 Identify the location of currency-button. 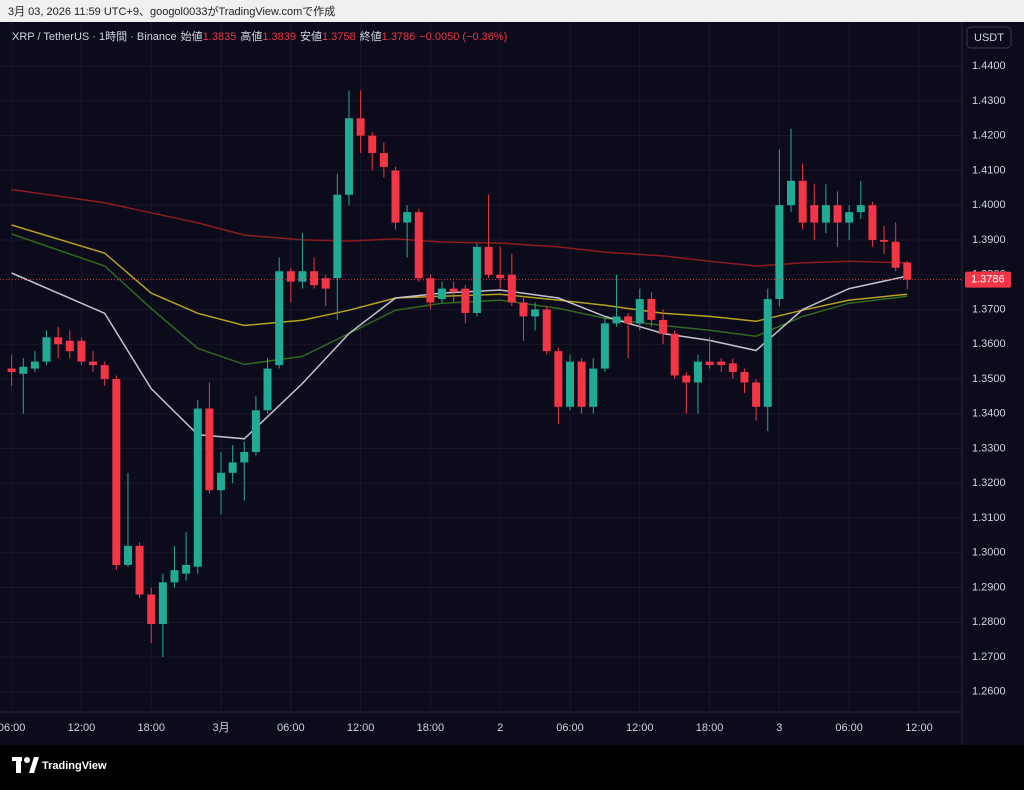
(989, 37).